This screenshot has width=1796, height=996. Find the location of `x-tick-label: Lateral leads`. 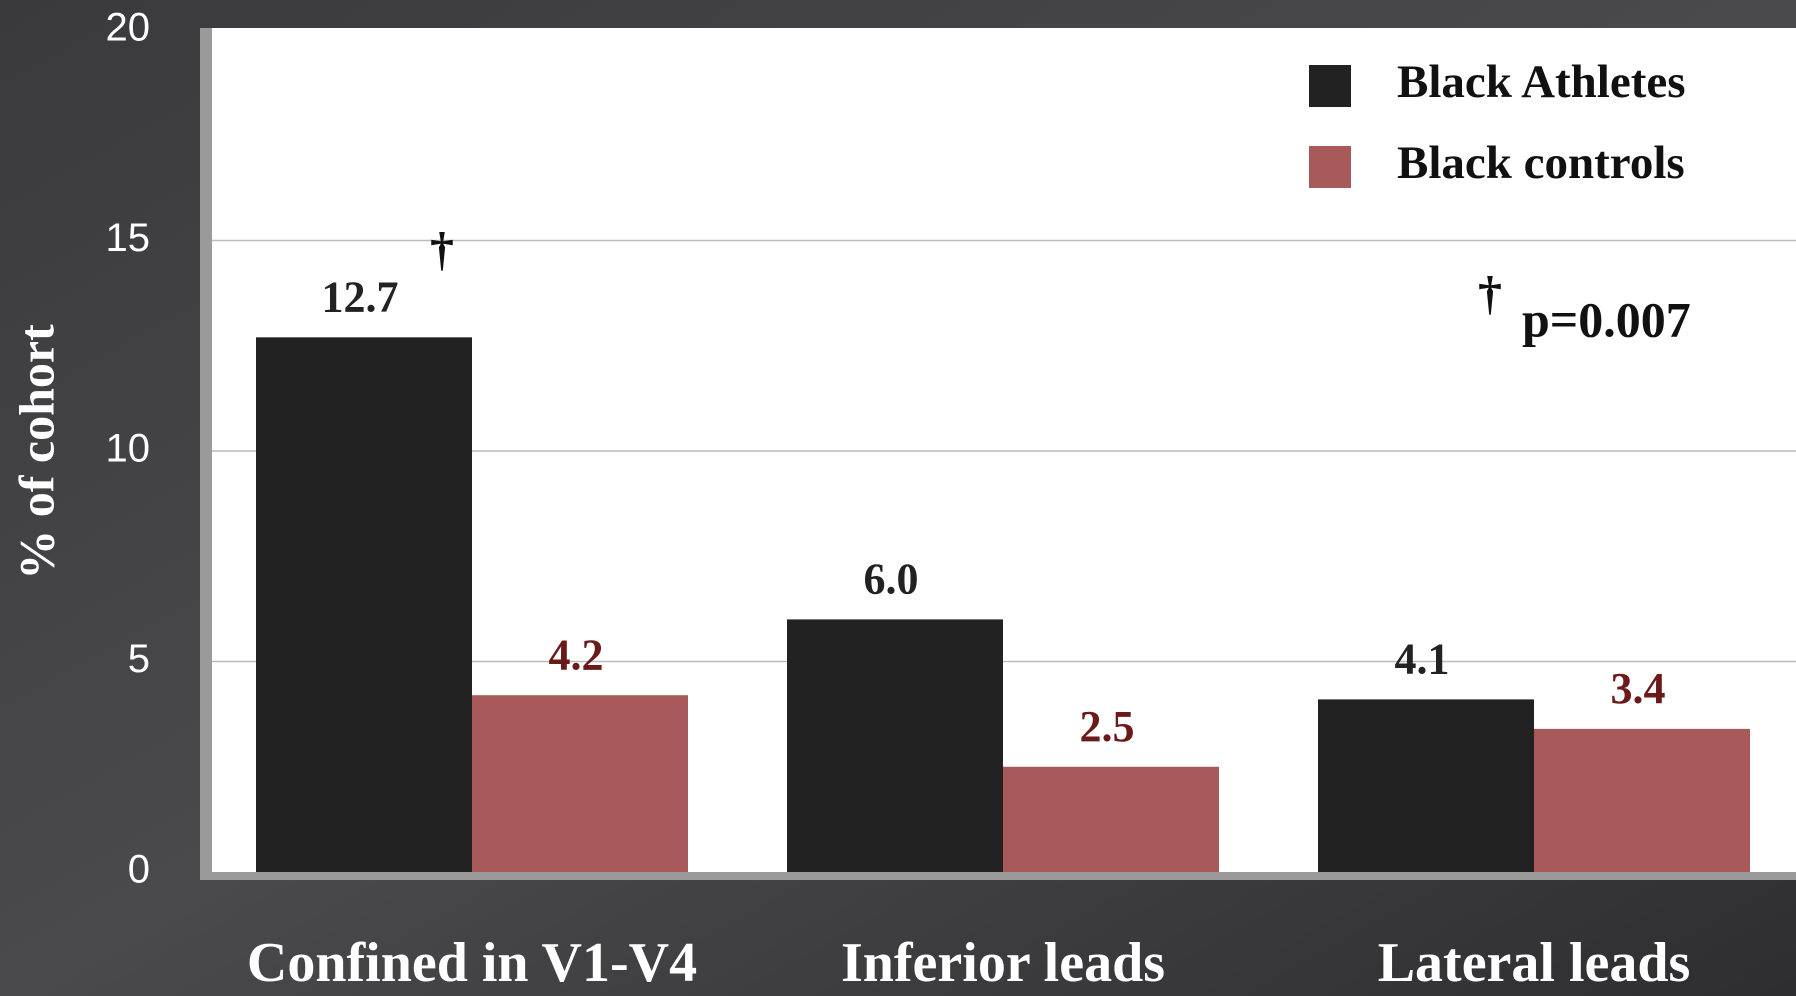

x-tick-label: Lateral leads is located at coordinates (1534, 963).